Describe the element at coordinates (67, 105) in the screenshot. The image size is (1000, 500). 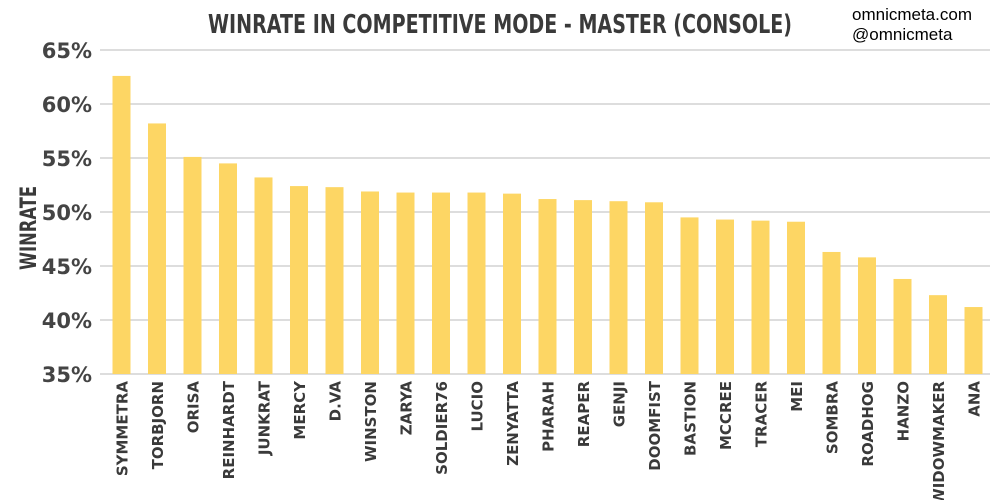
I see `y-tick-label: 60%` at that location.